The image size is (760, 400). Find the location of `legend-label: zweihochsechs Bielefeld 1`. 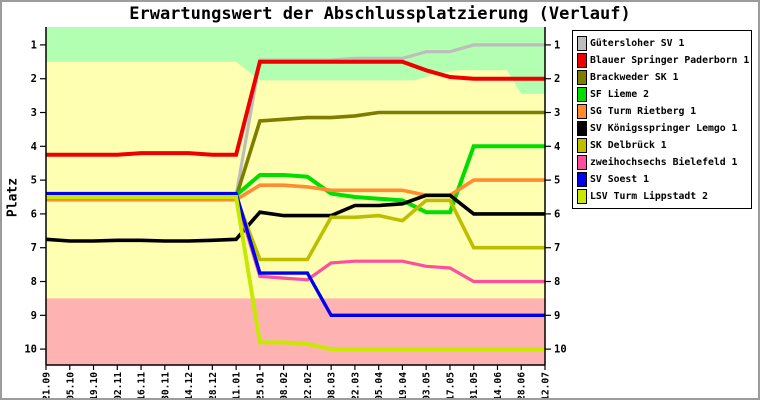

legend-label: zweihochsechs Bielefeld 1 is located at coordinates (664, 162).